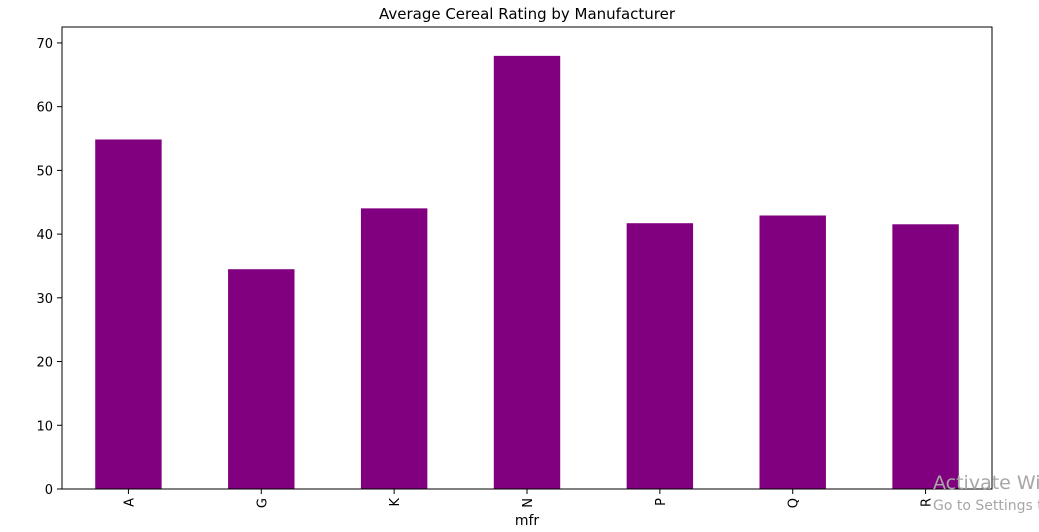 The height and width of the screenshot is (532, 1039). I want to click on x-tick-label: Q, so click(794, 503).